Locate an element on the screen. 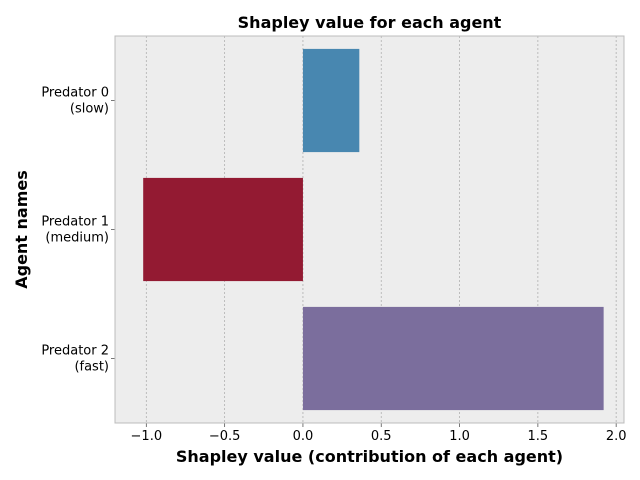 The image size is (640, 480). x-tick-label: 1.0 is located at coordinates (459, 436).